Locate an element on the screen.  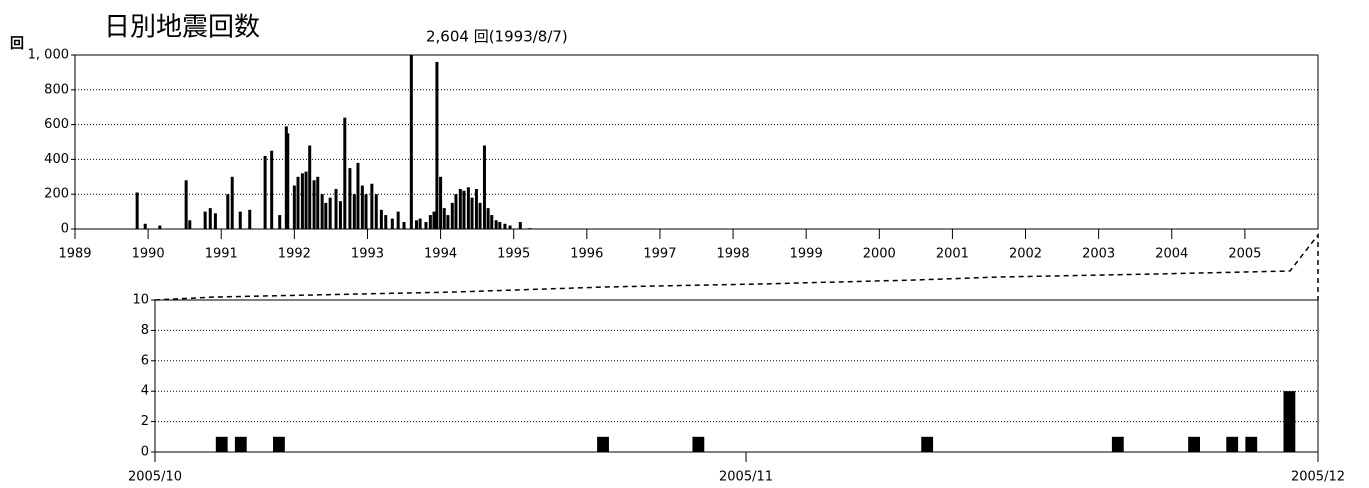
x-tick-label: 1993 is located at coordinates (367, 254).